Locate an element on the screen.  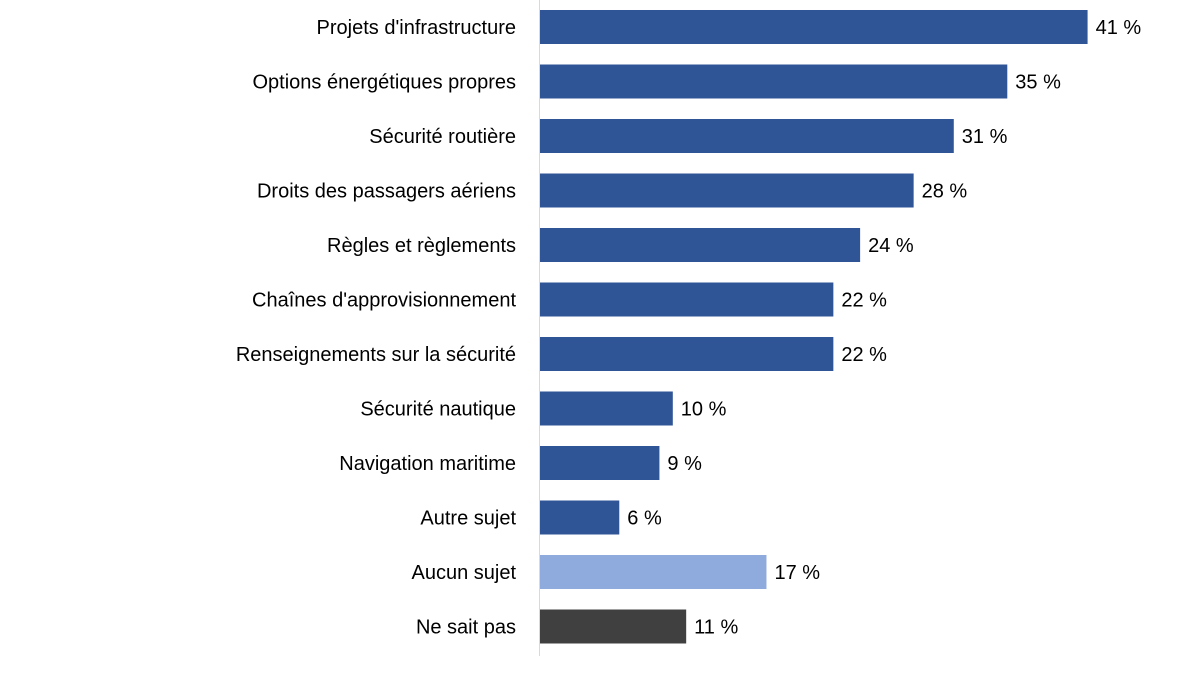
data-label: 31 % is located at coordinates (985, 137).